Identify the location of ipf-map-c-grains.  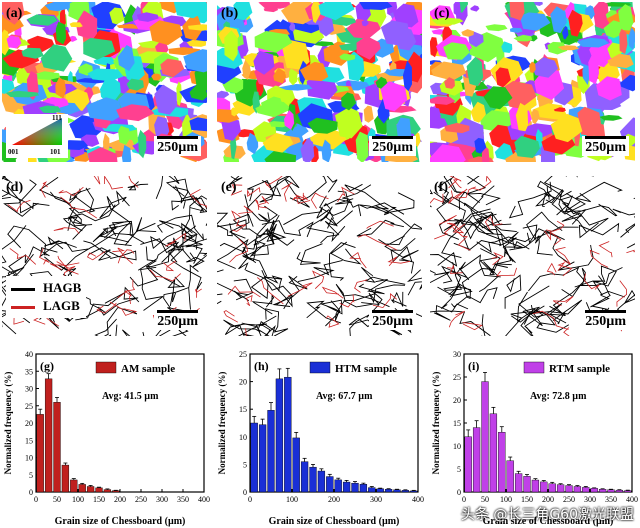
(532, 82).